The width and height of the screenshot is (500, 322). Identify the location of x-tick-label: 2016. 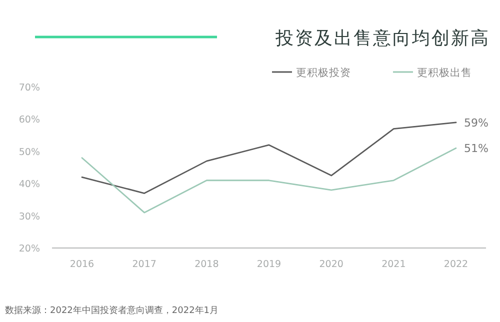
(82, 264).